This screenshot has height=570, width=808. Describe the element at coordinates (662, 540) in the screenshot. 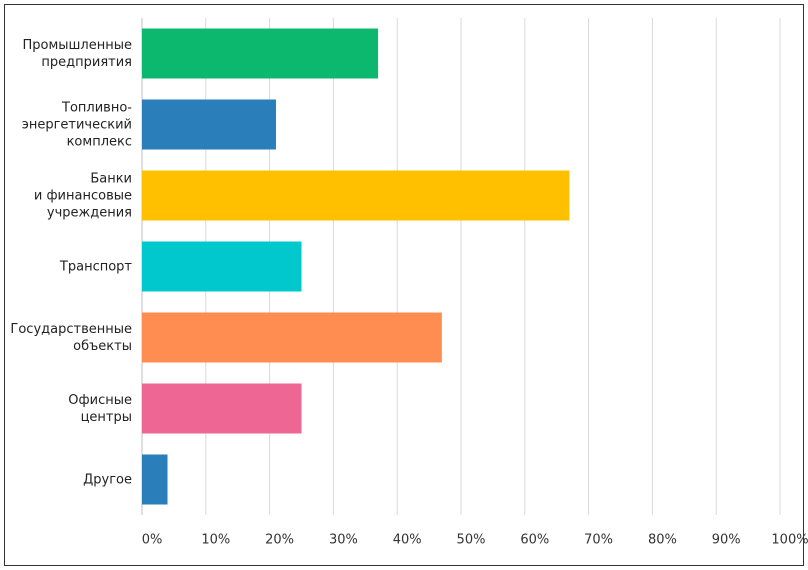

I see `x-tick-label: 80%` at that location.